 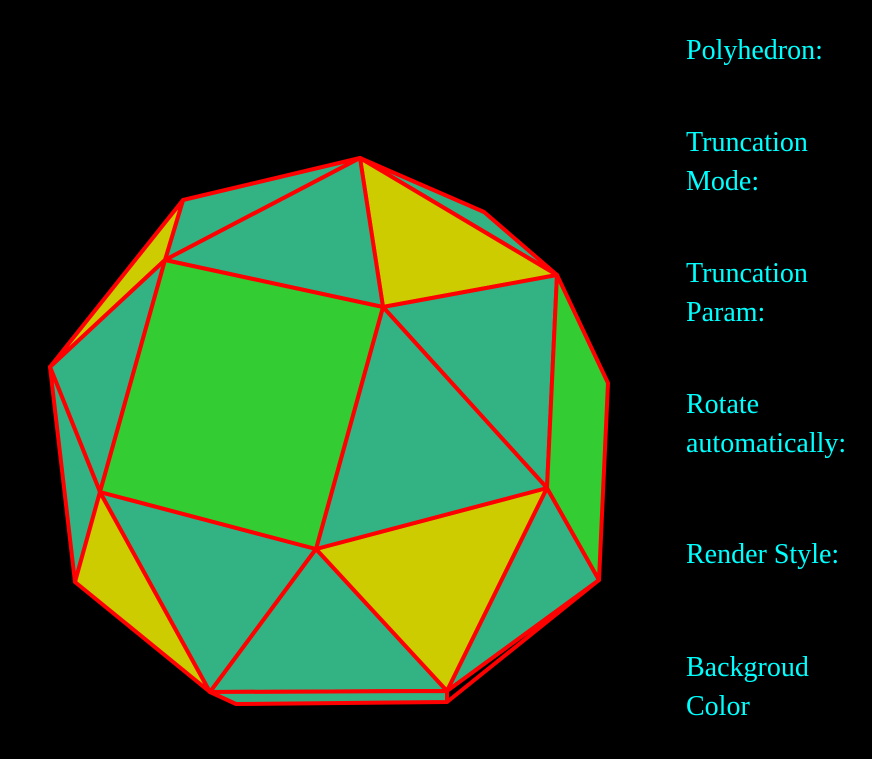 I want to click on background-color-label-line-2: Color, so click(x=718, y=706).